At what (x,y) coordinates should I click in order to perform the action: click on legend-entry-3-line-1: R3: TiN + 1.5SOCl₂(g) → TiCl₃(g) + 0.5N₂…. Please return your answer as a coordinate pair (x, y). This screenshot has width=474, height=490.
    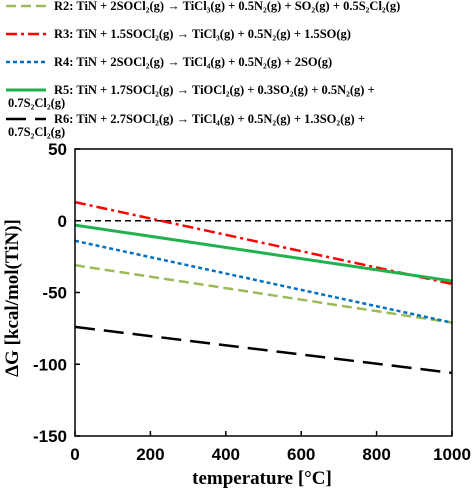
    Looking at the image, I should click on (202, 34).